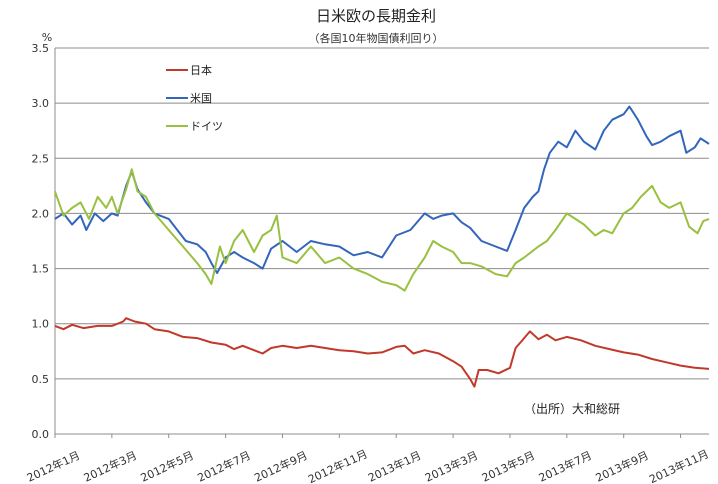 The height and width of the screenshot is (484, 718). I want to click on x-tick-label: 2012年11月, so click(338, 465).